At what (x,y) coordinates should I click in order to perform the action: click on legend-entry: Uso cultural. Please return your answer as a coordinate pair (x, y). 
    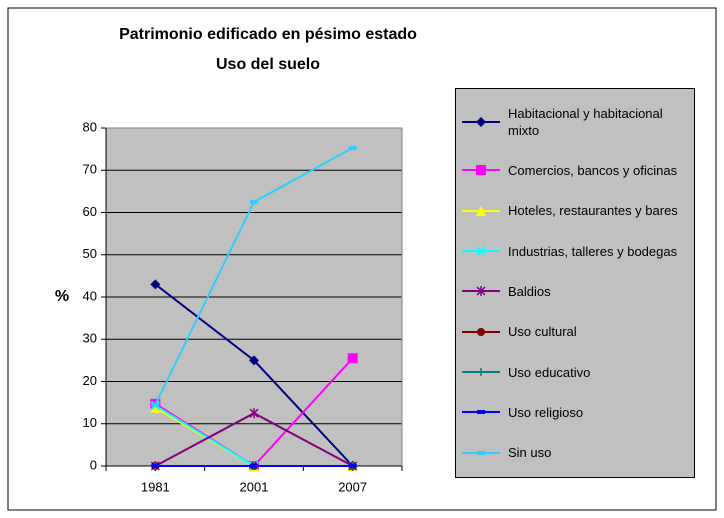
    Looking at the image, I should click on (575, 331).